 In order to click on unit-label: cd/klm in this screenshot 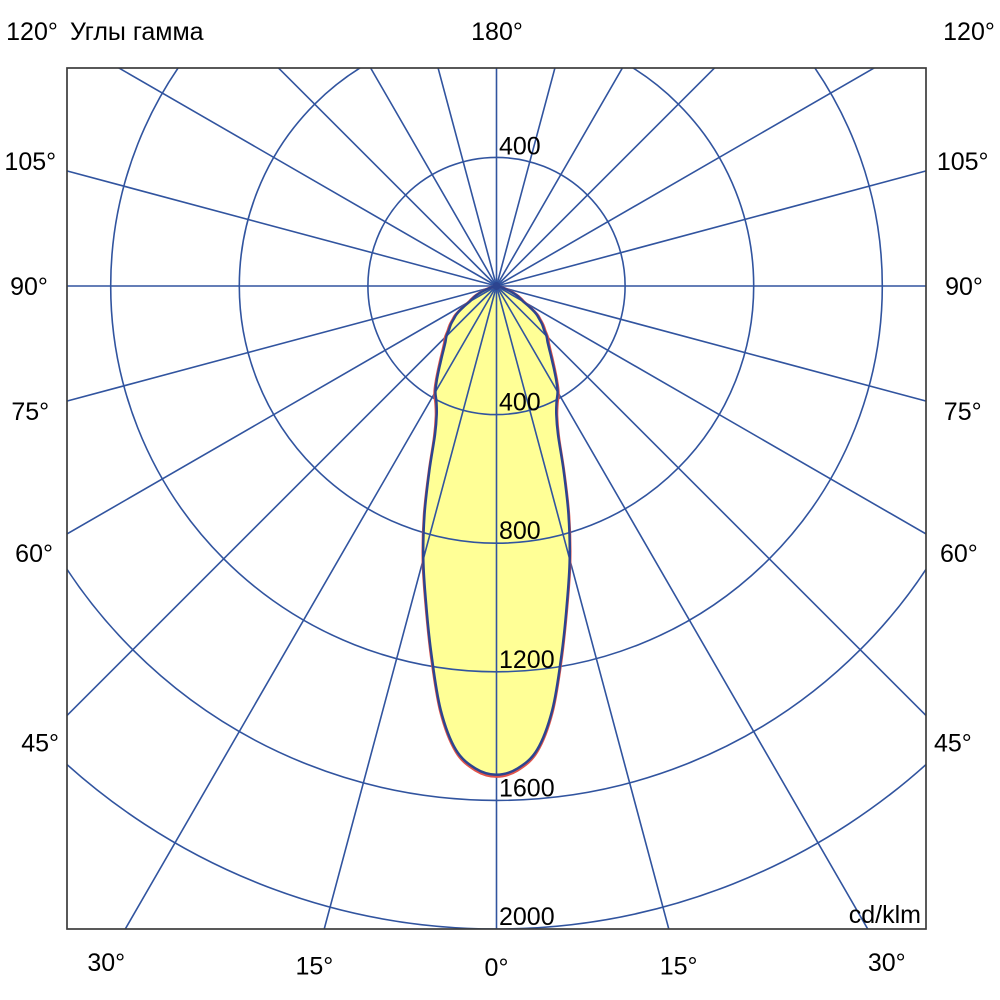, I will do `click(885, 915)`.